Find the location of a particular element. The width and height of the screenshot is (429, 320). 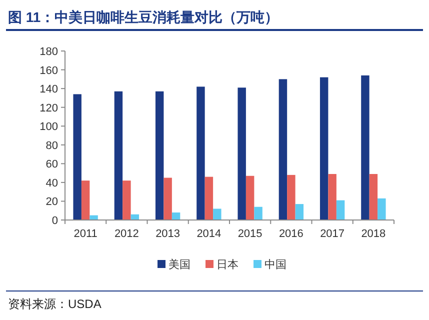

y-tick-label: 40 is located at coordinates (52, 183).